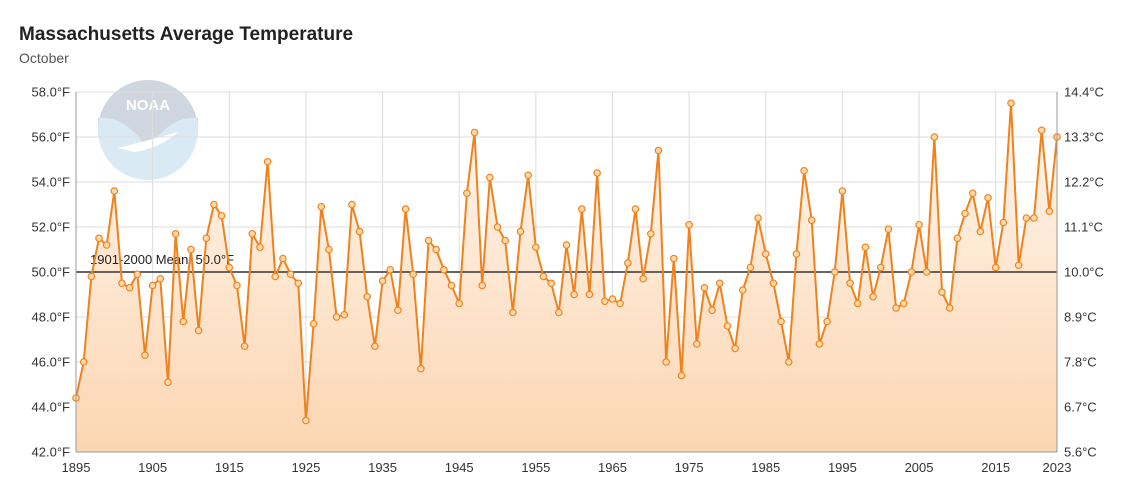  What do you see at coordinates (1084, 137) in the screenshot?
I see `y-tick-label-right: 13.3°C` at bounding box center [1084, 137].